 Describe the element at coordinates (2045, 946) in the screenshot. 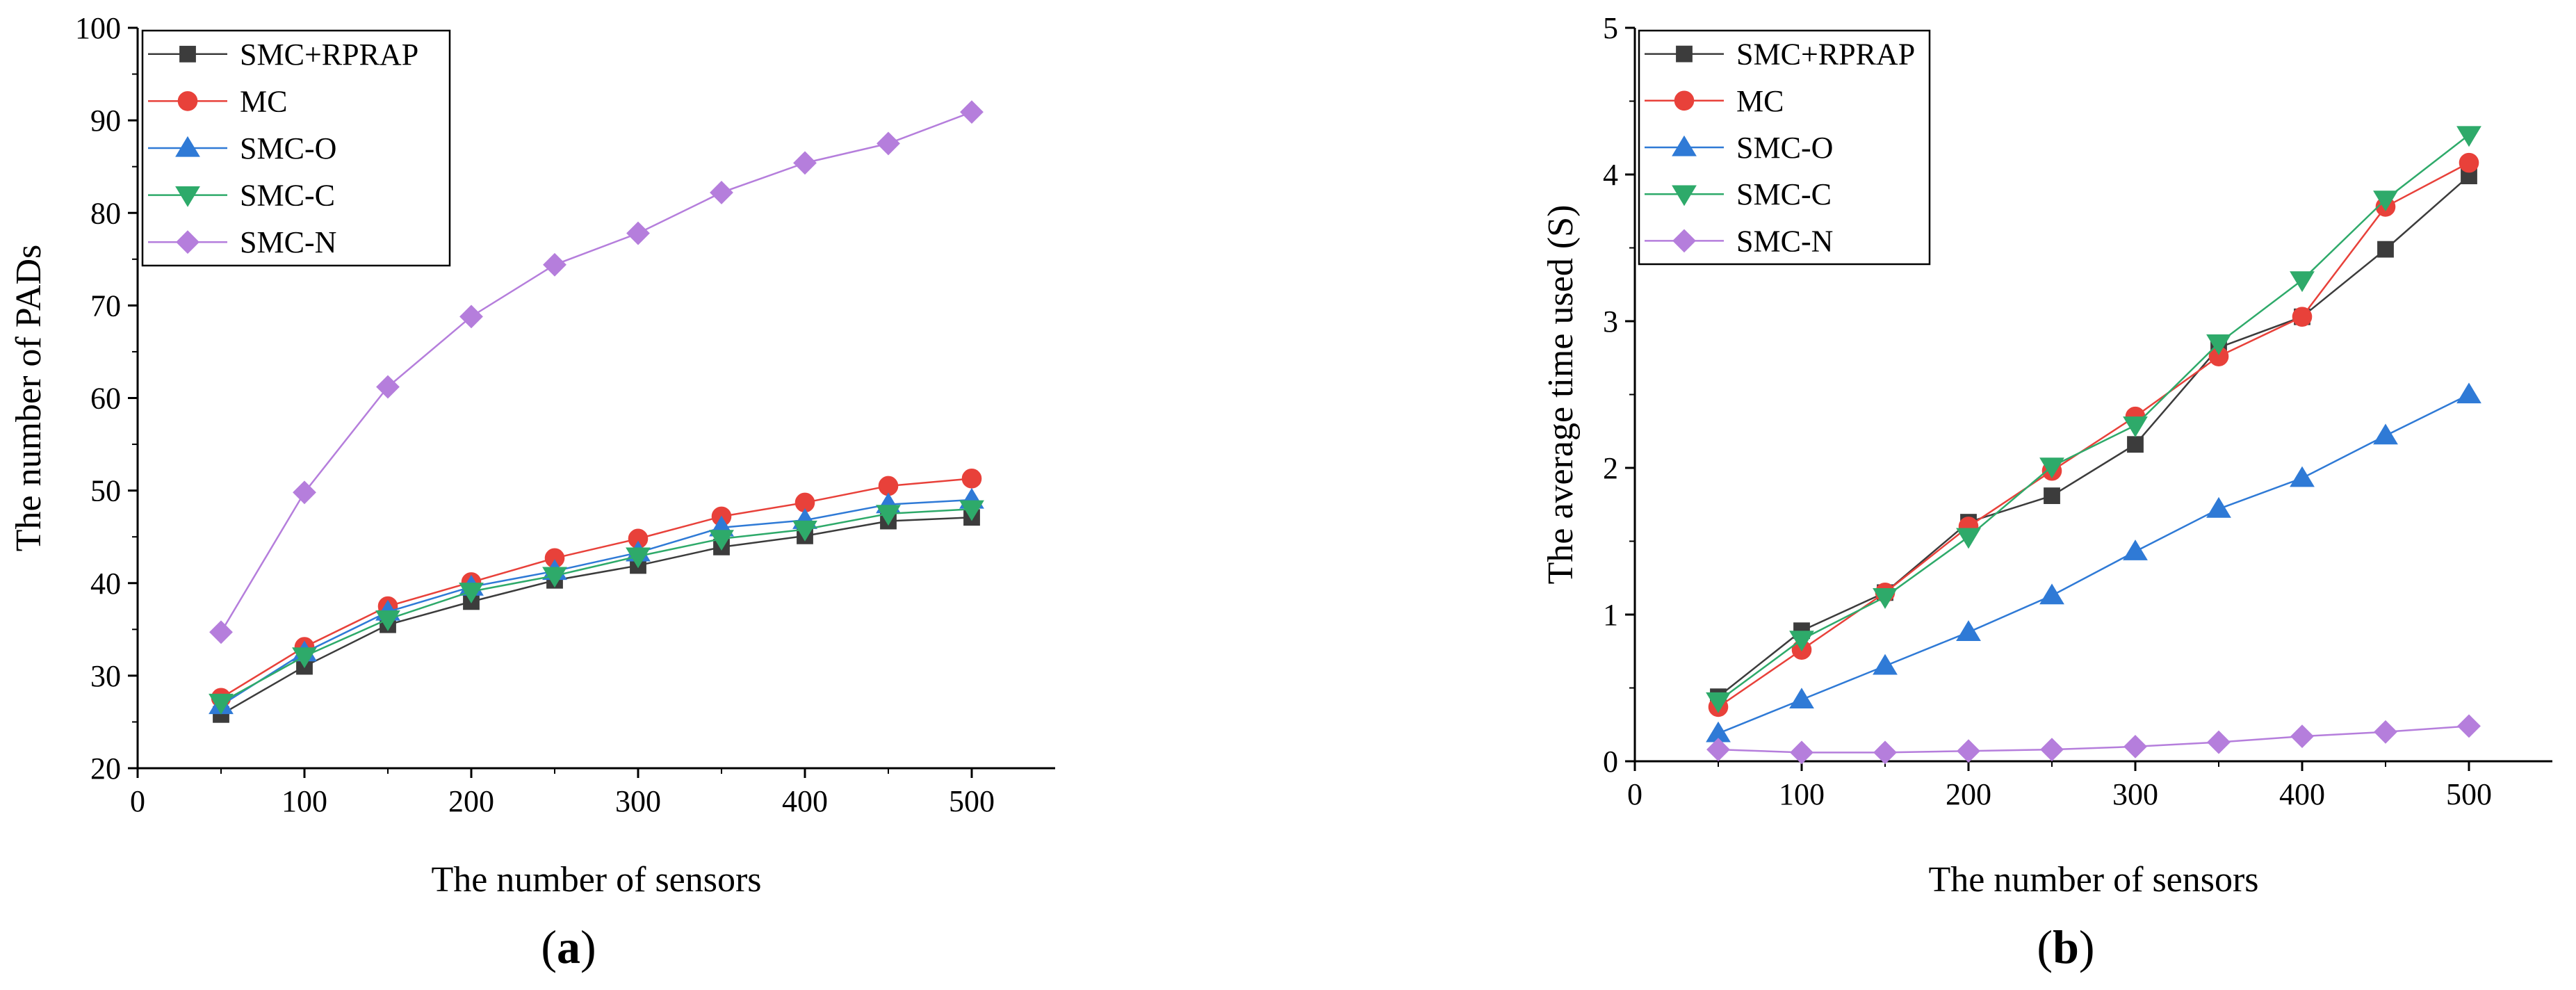

I see `panel-label-open: (` at that location.